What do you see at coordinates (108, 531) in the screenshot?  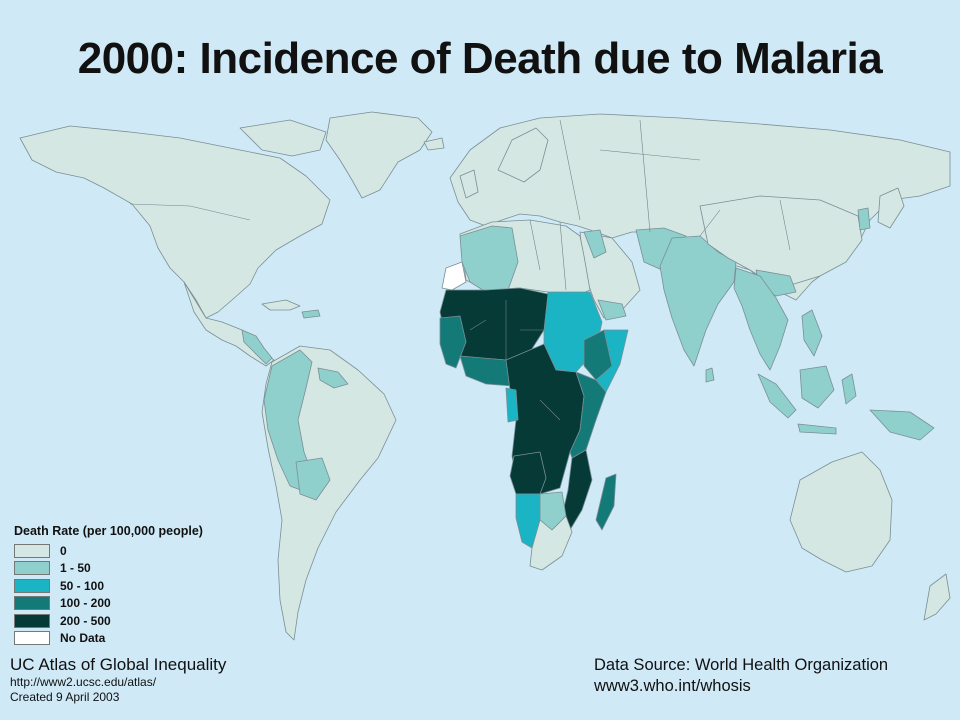 I see `legend-title: Death Rate (per 100,000 people)` at bounding box center [108, 531].